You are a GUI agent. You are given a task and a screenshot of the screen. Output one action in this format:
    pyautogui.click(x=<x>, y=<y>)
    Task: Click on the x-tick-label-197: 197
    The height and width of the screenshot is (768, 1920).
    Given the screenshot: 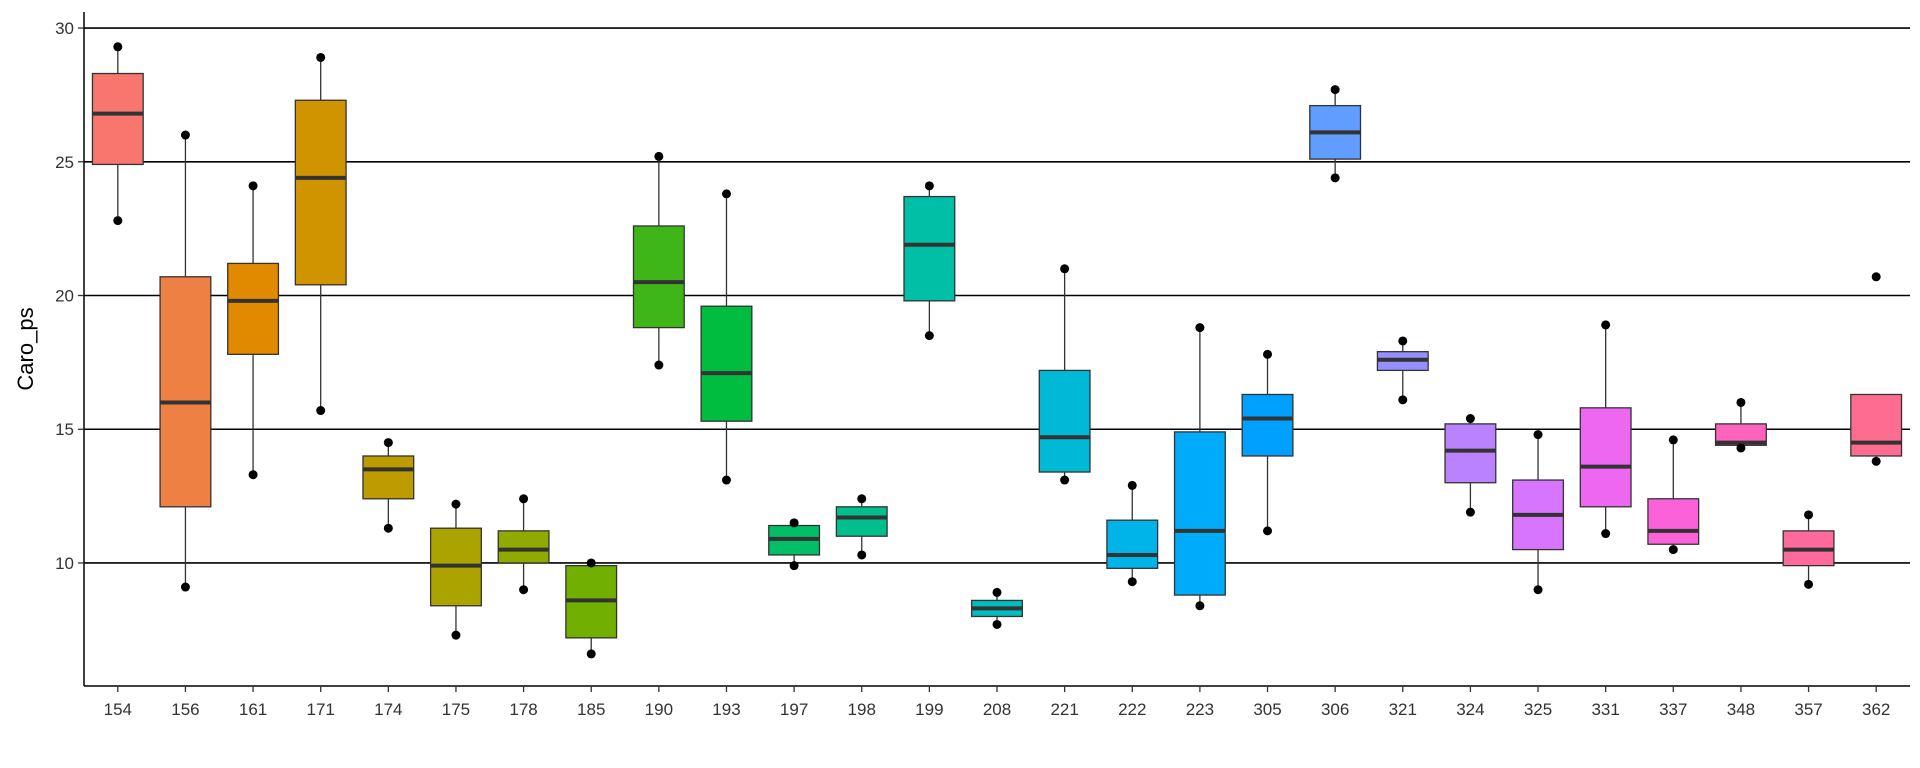 What is the action you would take?
    pyautogui.click(x=794, y=709)
    